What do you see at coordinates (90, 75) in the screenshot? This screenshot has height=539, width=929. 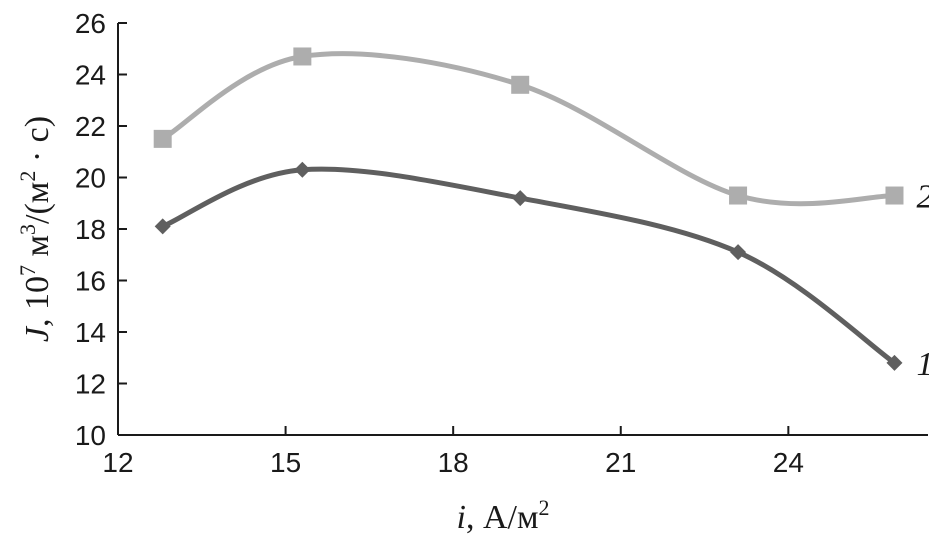 I see `y-tick-label: 24` at bounding box center [90, 75].